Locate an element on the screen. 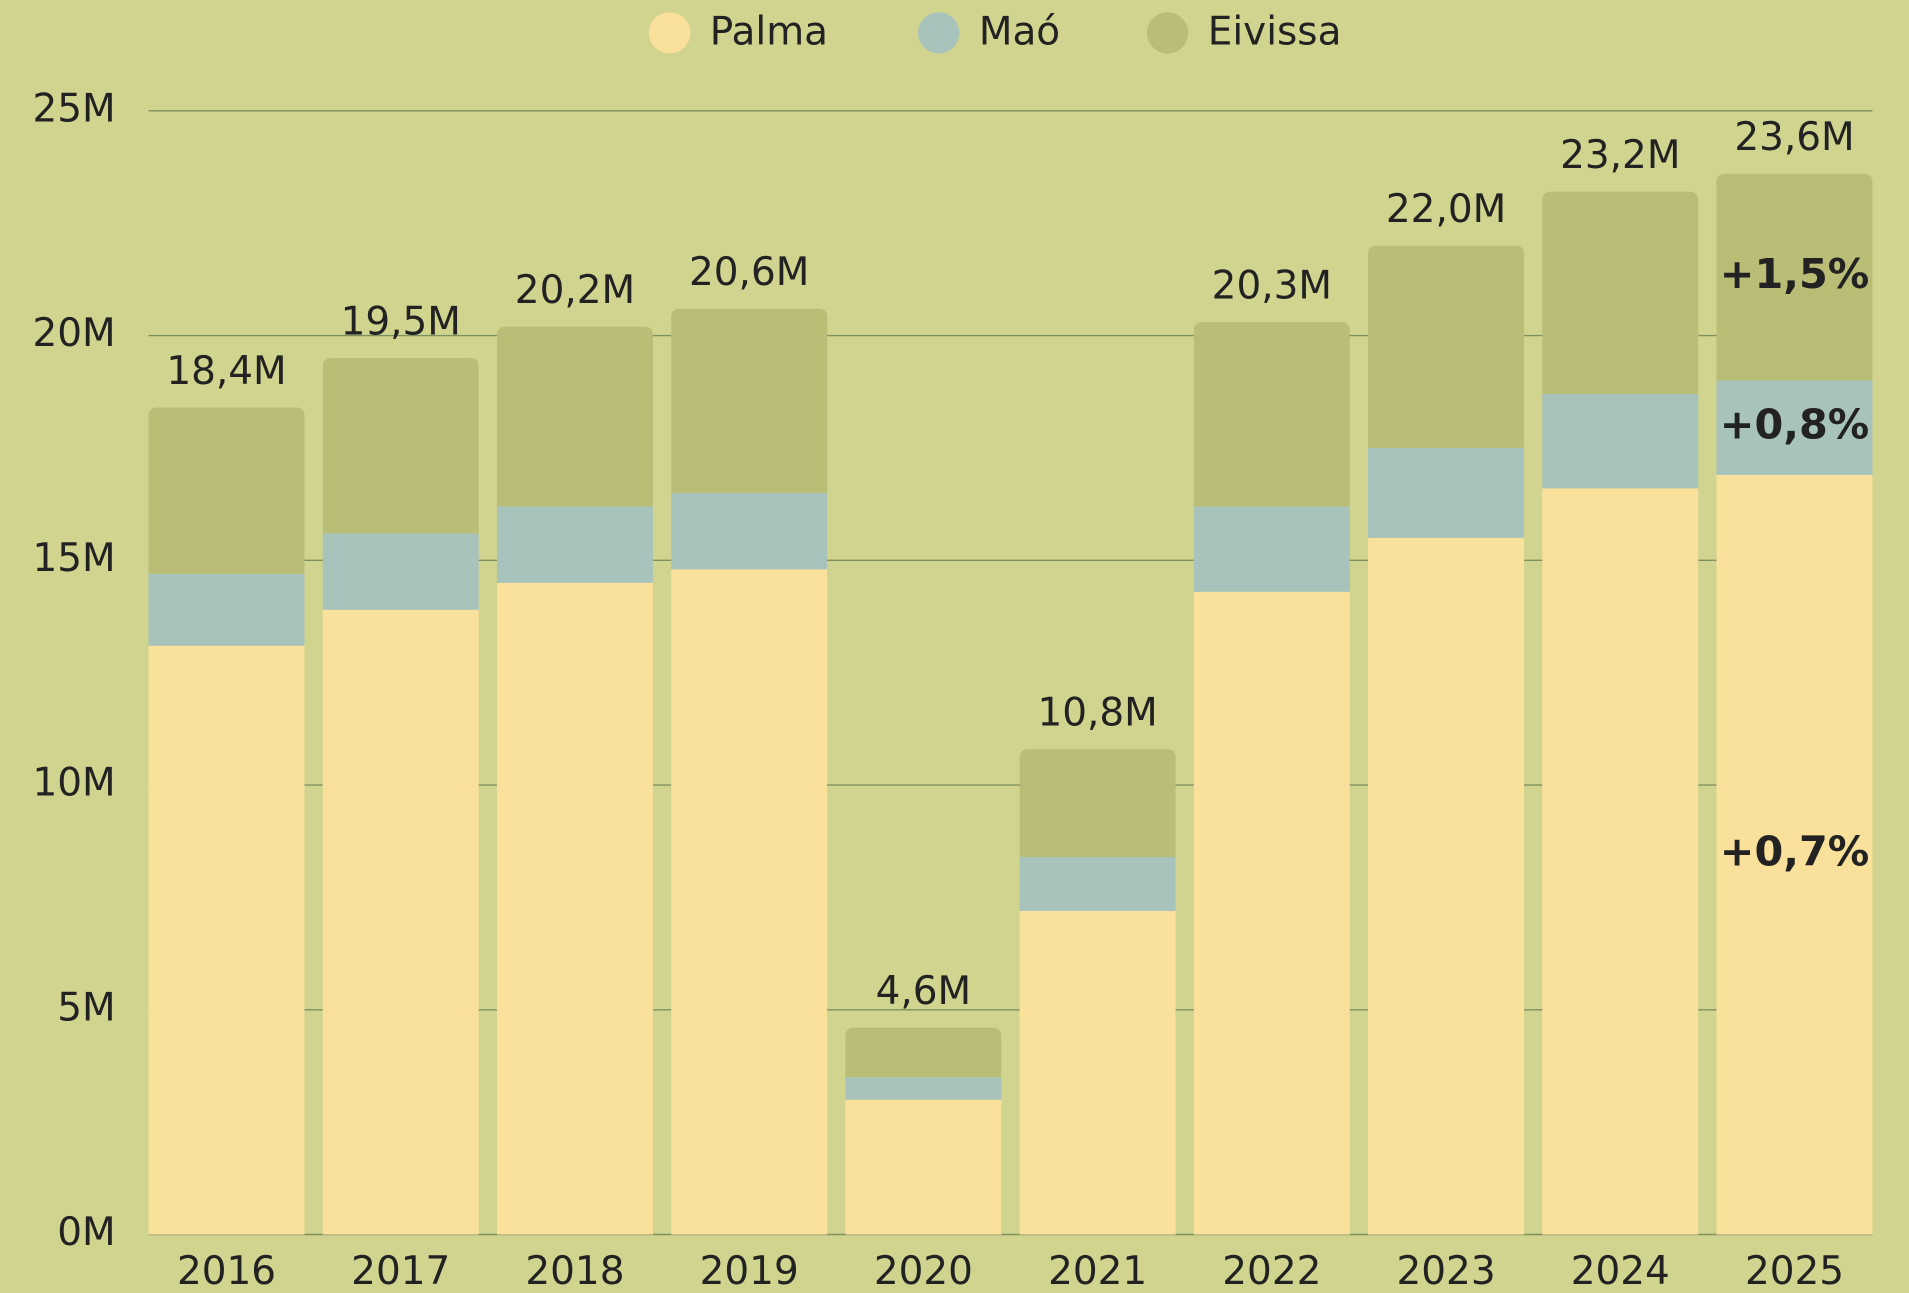  annotation: +0,7% is located at coordinates (1794, 852).